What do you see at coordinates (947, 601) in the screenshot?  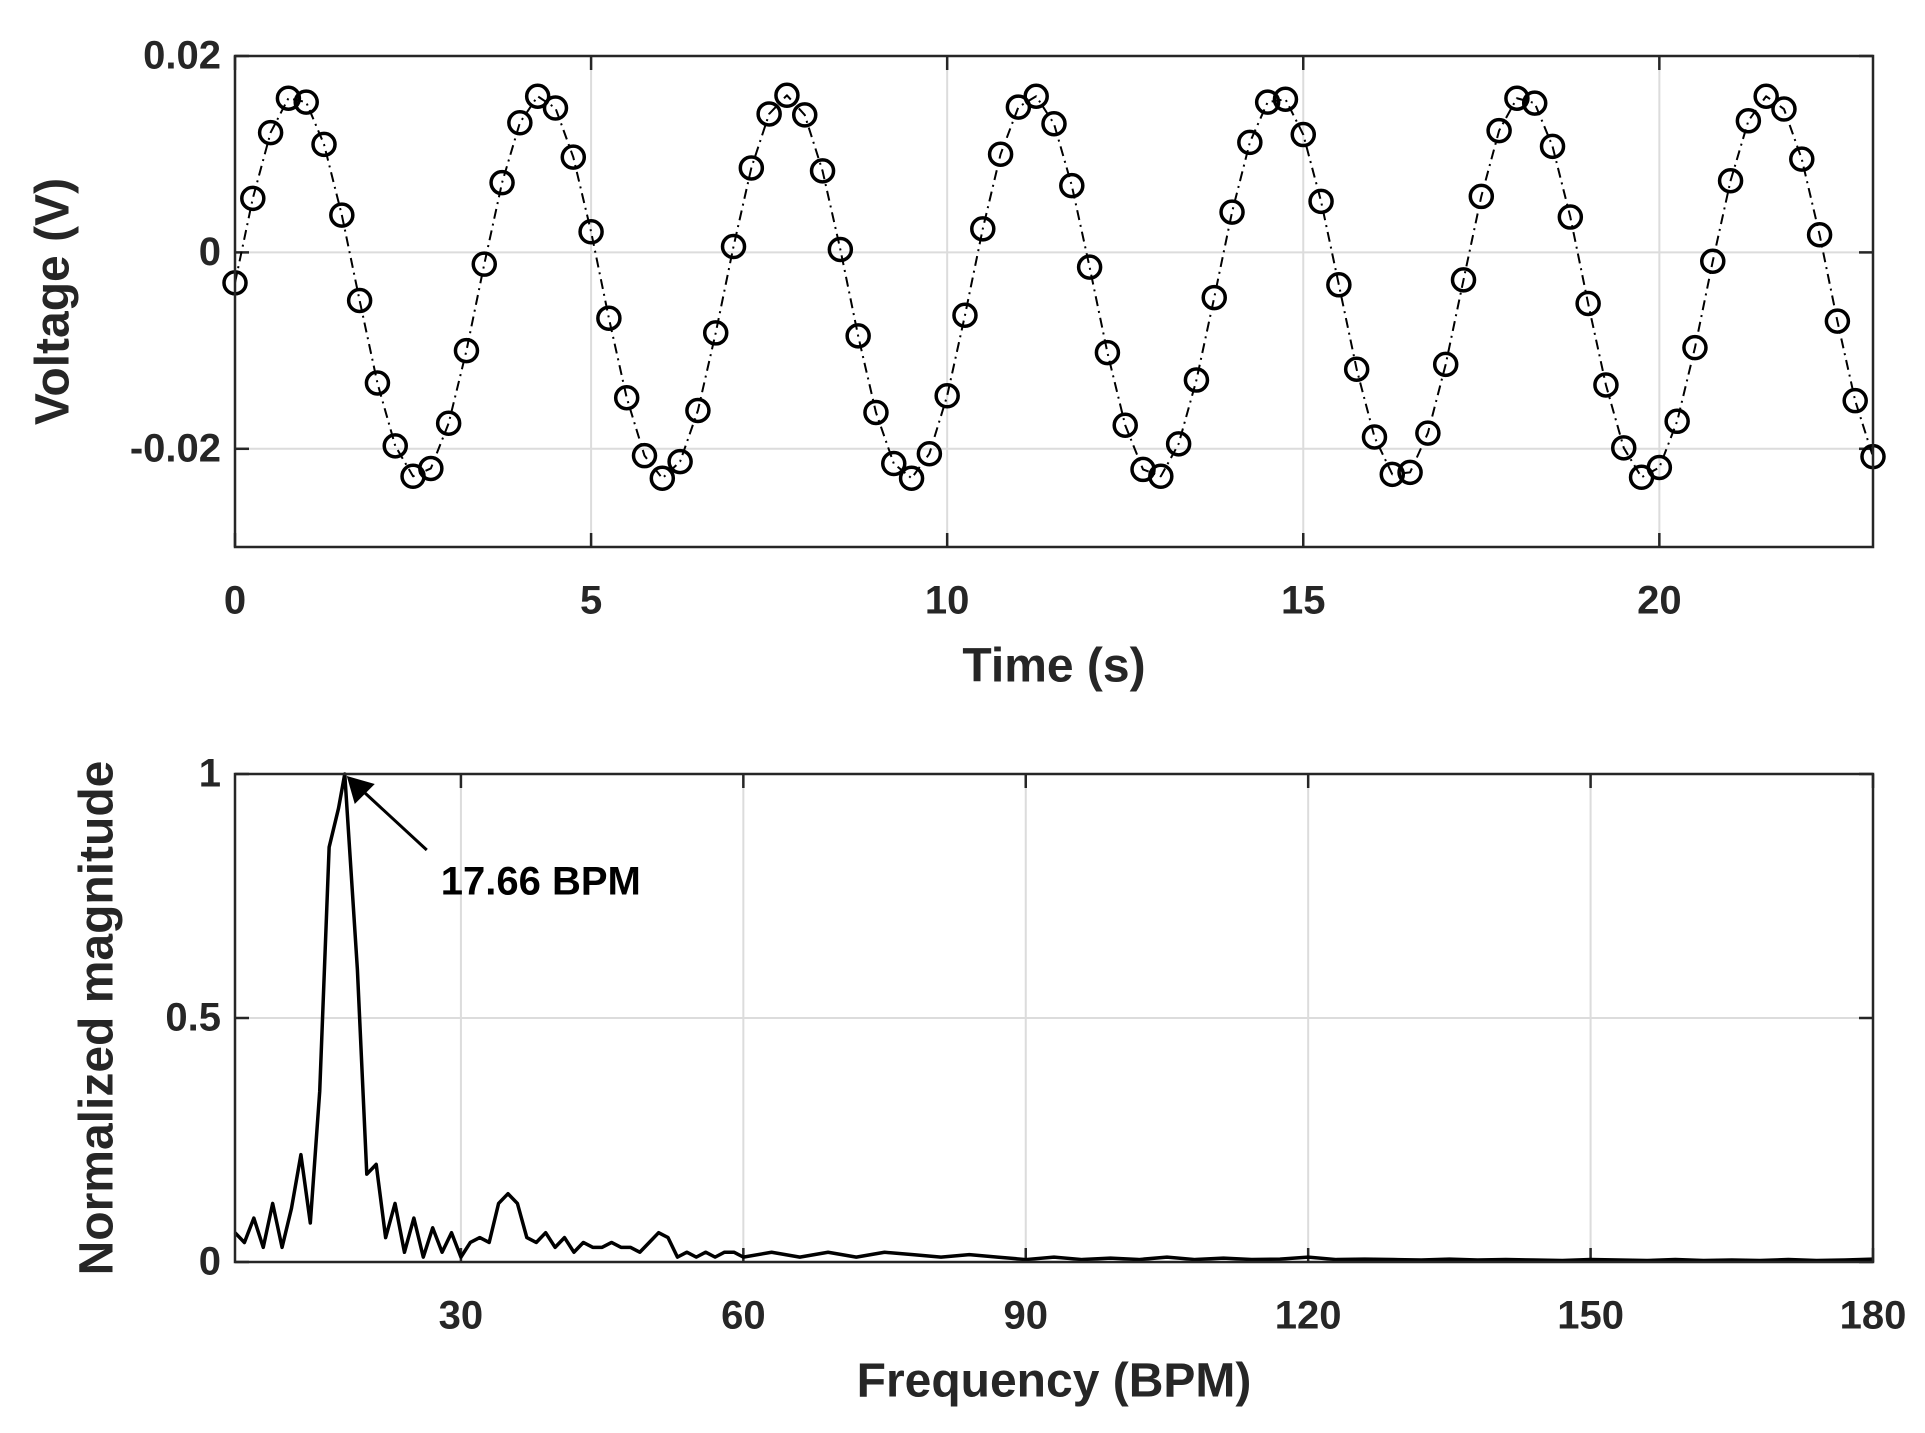 I see `x-tick-label: 10` at bounding box center [947, 601].